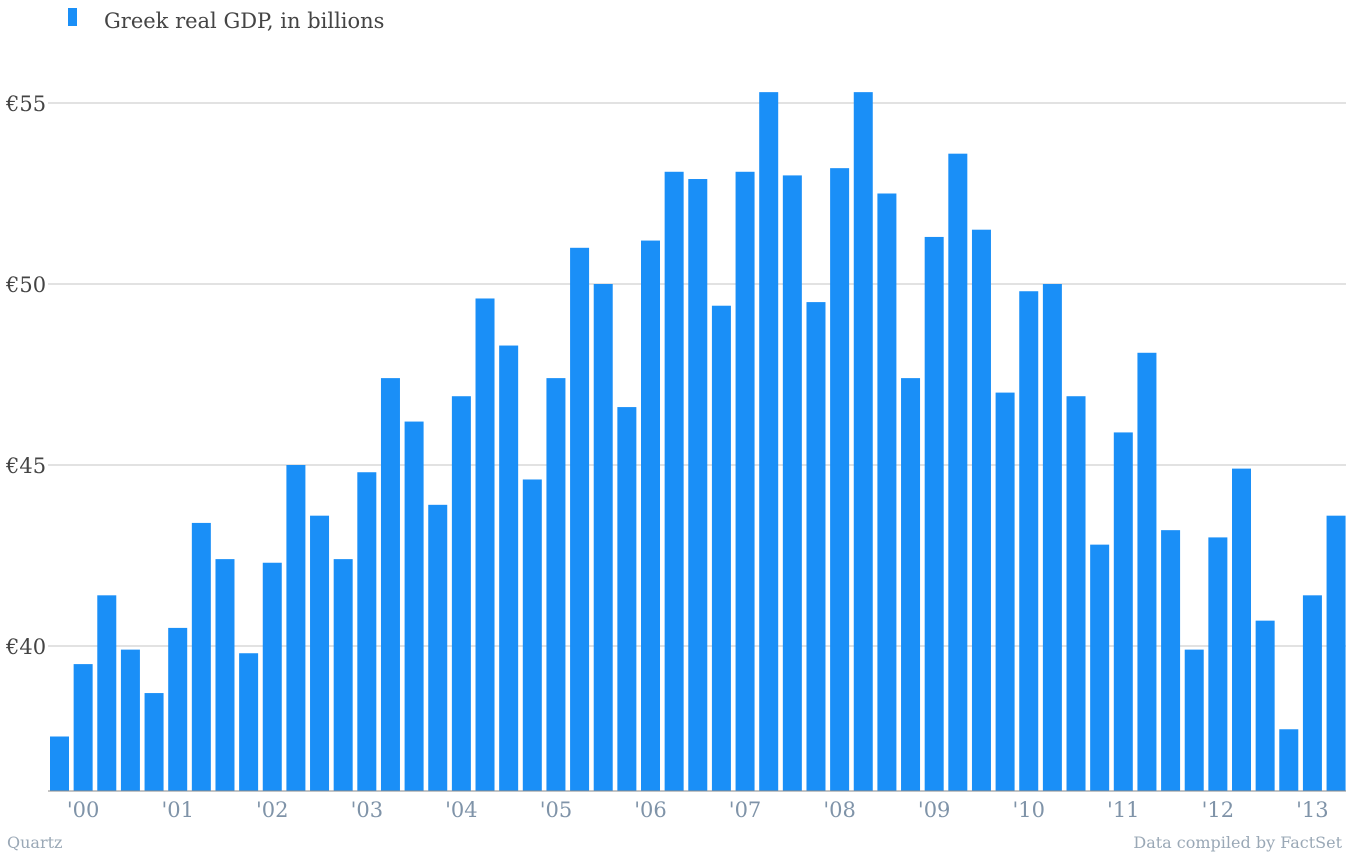 Image resolution: width=1351 pixels, height=858 pixels. What do you see at coordinates (25, 285) in the screenshot?
I see `y-tick-label: €50` at bounding box center [25, 285].